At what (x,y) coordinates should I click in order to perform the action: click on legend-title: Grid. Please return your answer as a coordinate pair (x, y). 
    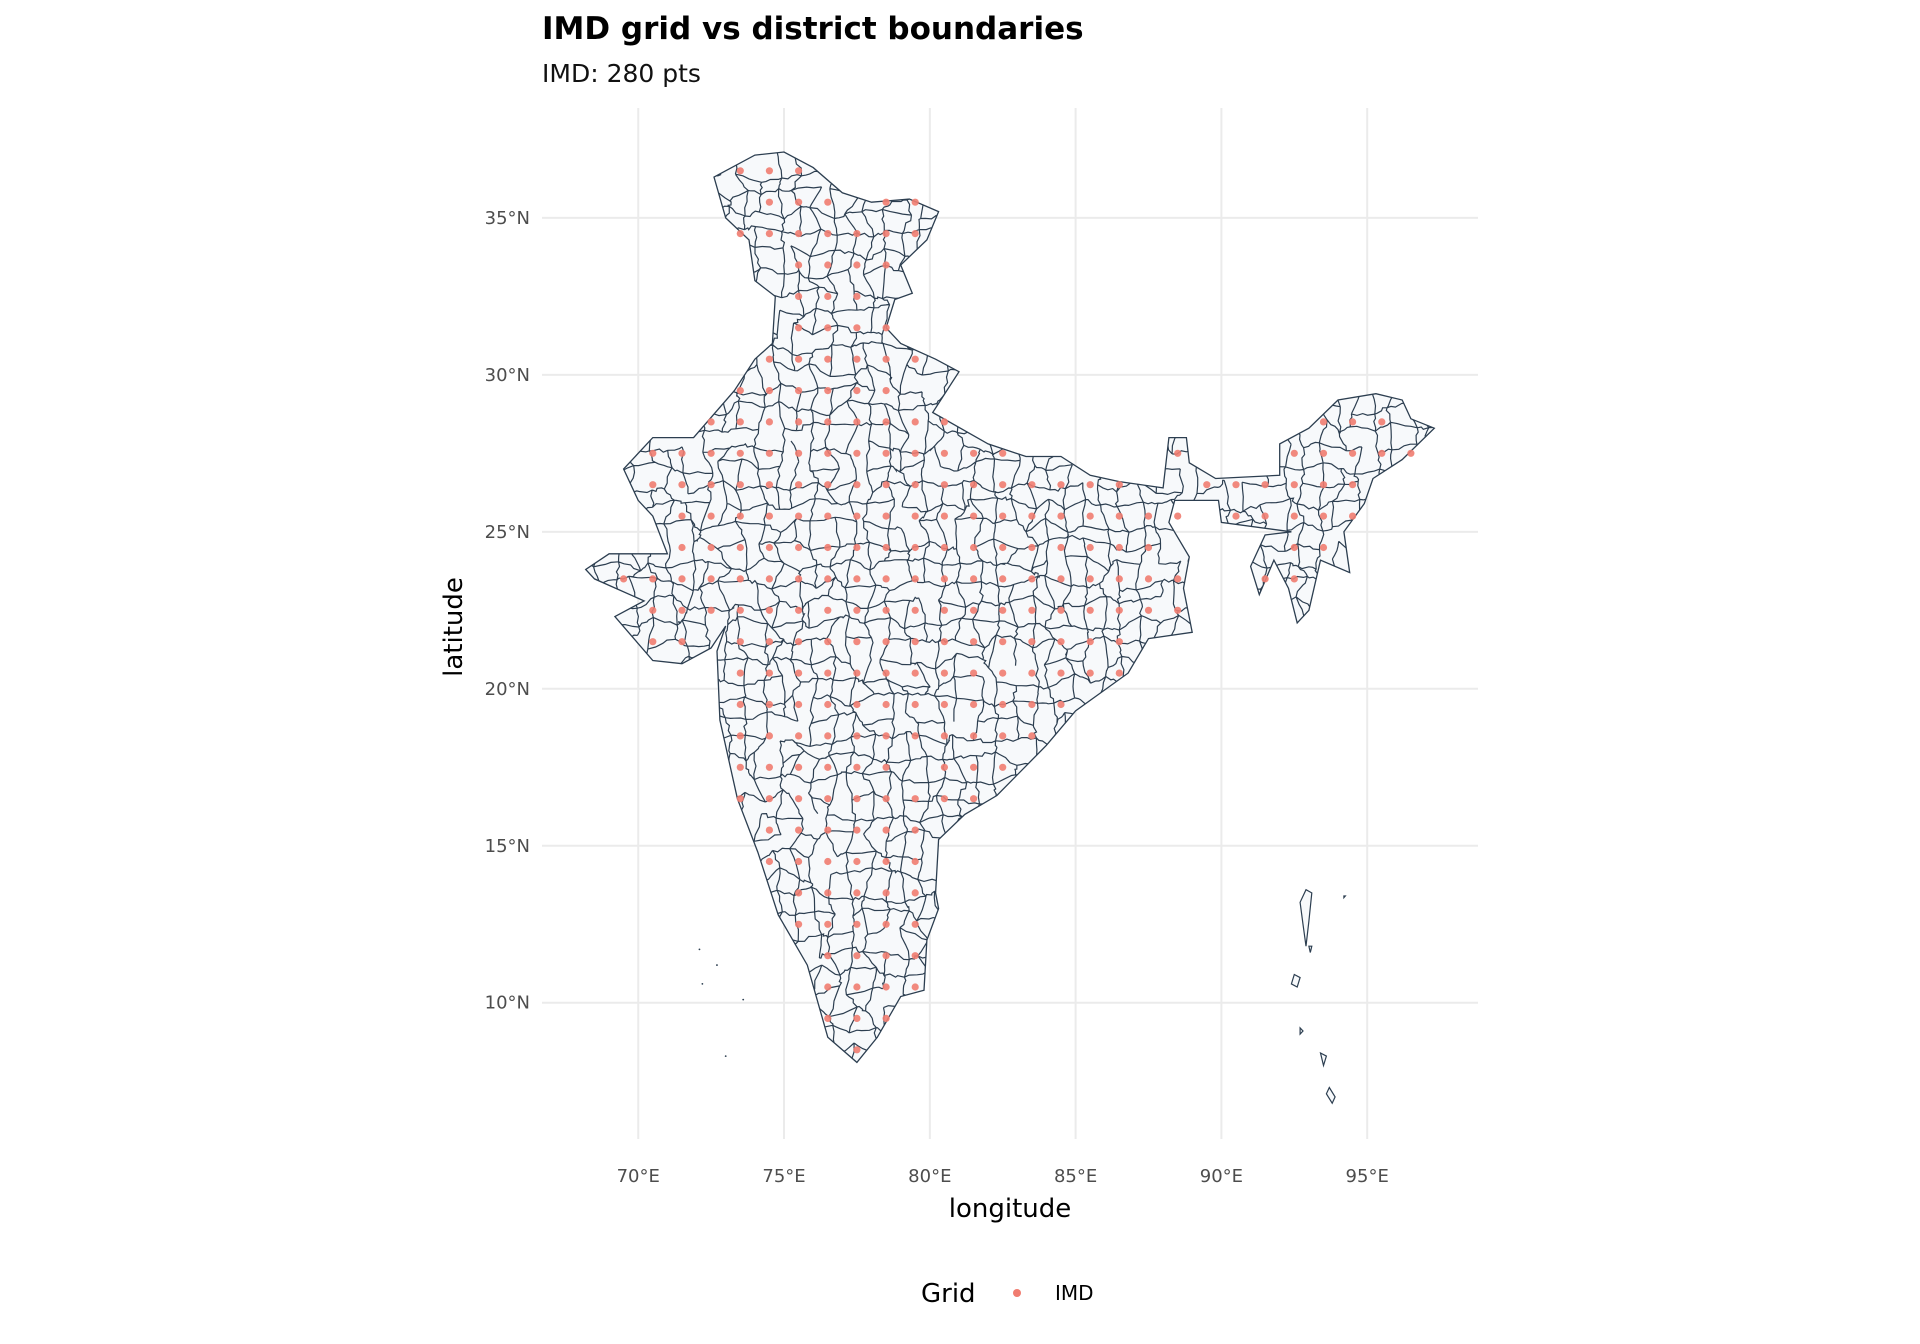
    Looking at the image, I should click on (948, 1294).